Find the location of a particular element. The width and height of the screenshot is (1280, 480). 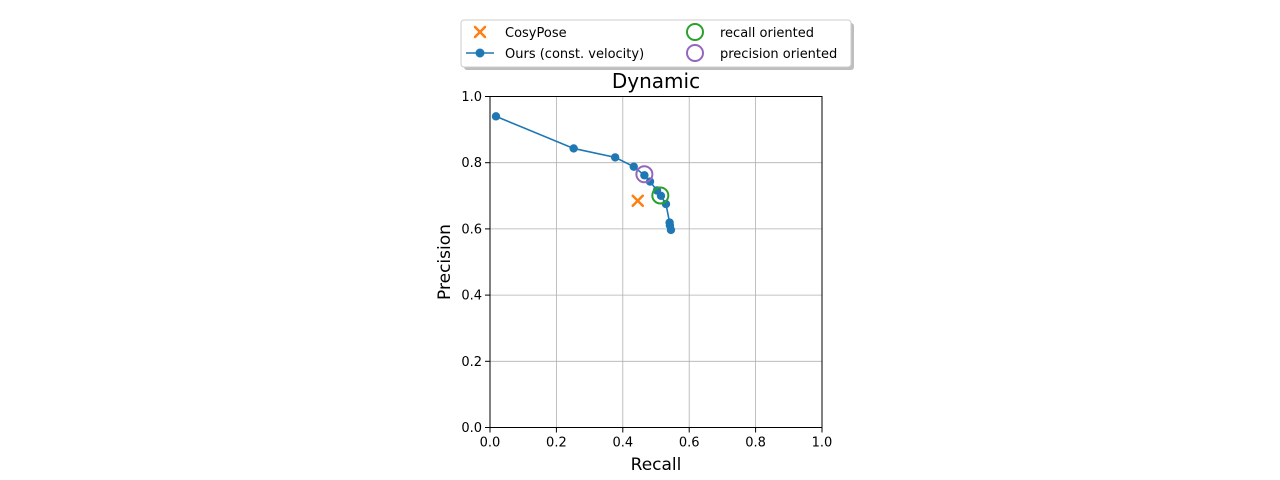

purple-circle-icon is located at coordinates (695, 53).